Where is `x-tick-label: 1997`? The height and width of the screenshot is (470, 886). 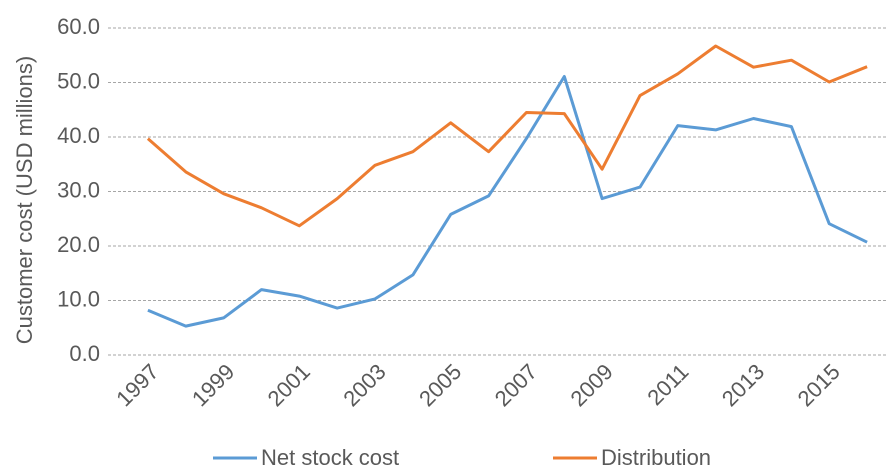
x-tick-label: 1997 is located at coordinates (137, 385).